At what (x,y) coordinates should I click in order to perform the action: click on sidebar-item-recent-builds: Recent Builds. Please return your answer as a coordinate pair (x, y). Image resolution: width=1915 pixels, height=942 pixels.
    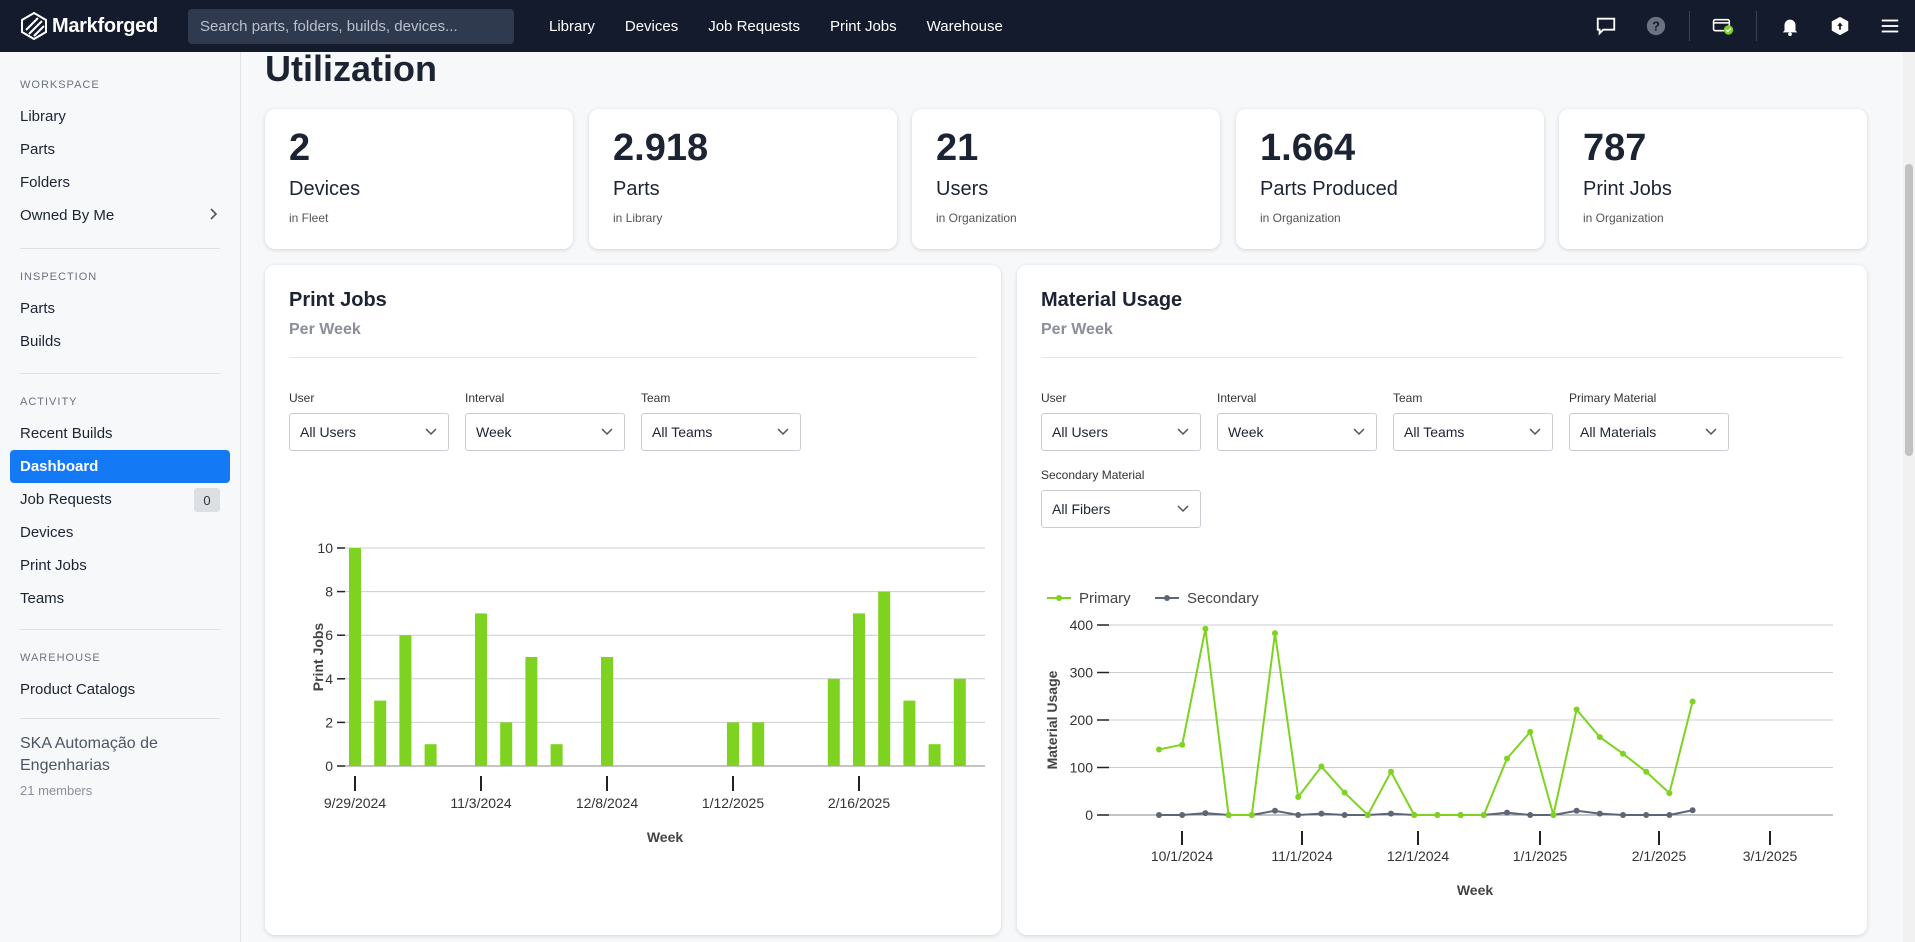
    Looking at the image, I should click on (66, 433).